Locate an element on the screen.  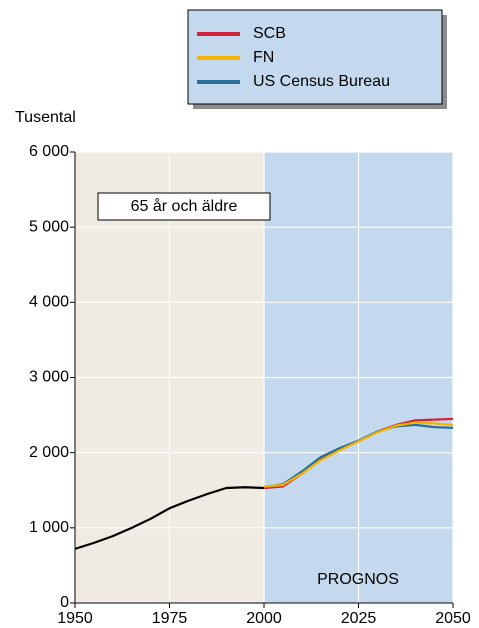
legend-label: US Census Bureau is located at coordinates (321, 81).